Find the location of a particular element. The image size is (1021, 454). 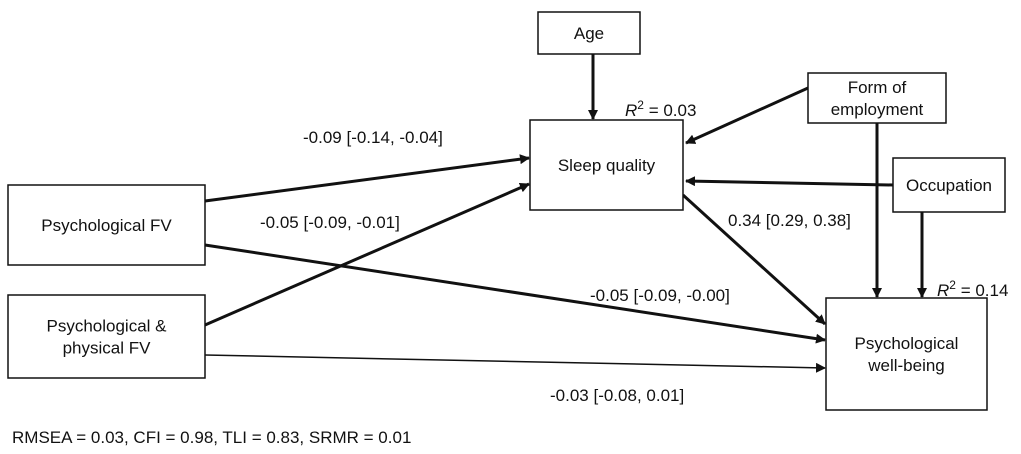

node-label: Psychological FV is located at coordinates (106, 225).